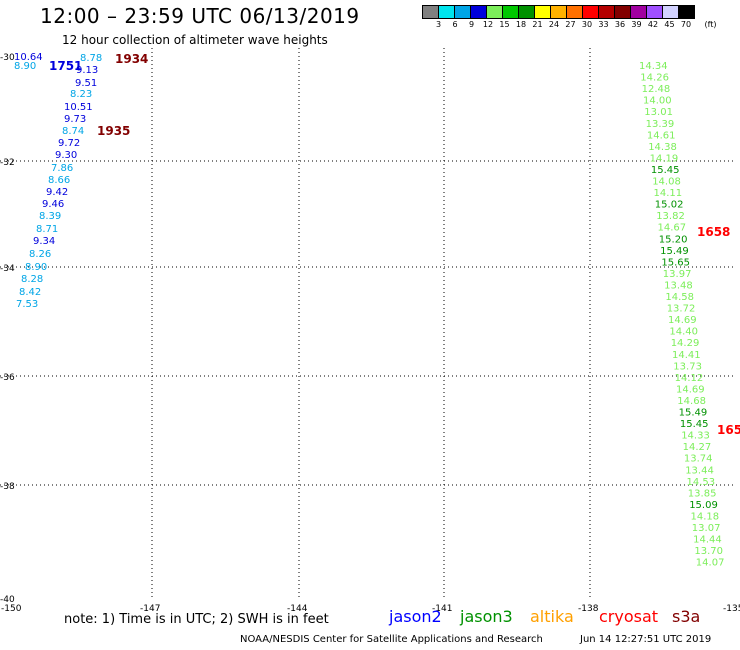 The height and width of the screenshot is (650, 740). What do you see at coordinates (685, 343) in the screenshot?
I see `wave-height-value: 14.29` at bounding box center [685, 343].